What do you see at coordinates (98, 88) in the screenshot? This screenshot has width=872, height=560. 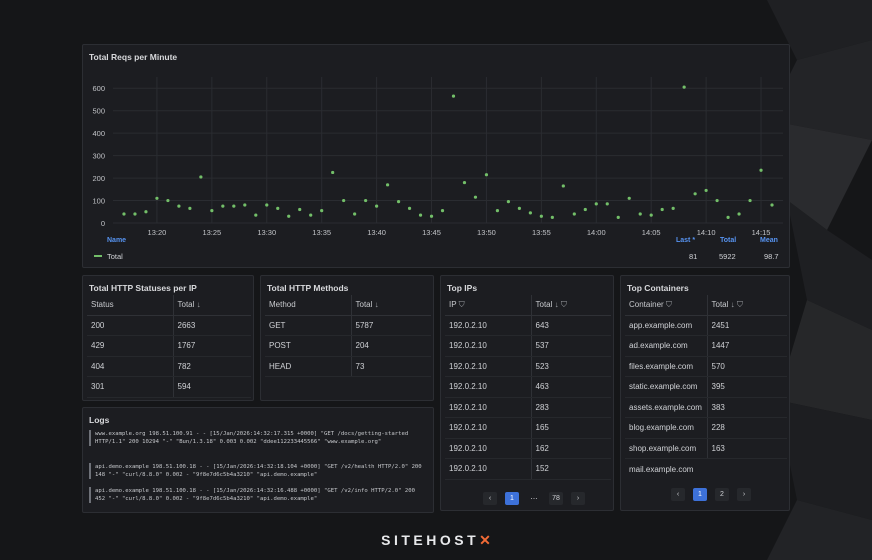 I see `y-tick-label: 600` at bounding box center [98, 88].